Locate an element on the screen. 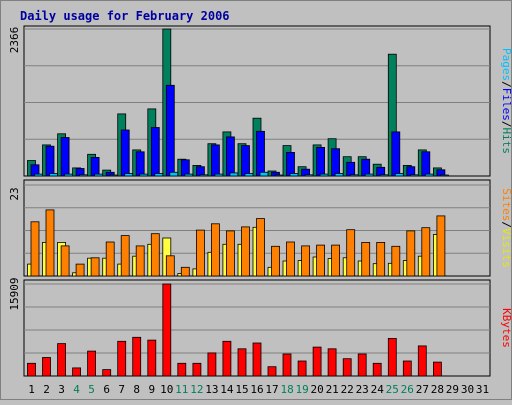 The image size is (512, 405). x-tick-label-day-5: 5 is located at coordinates (91, 389).